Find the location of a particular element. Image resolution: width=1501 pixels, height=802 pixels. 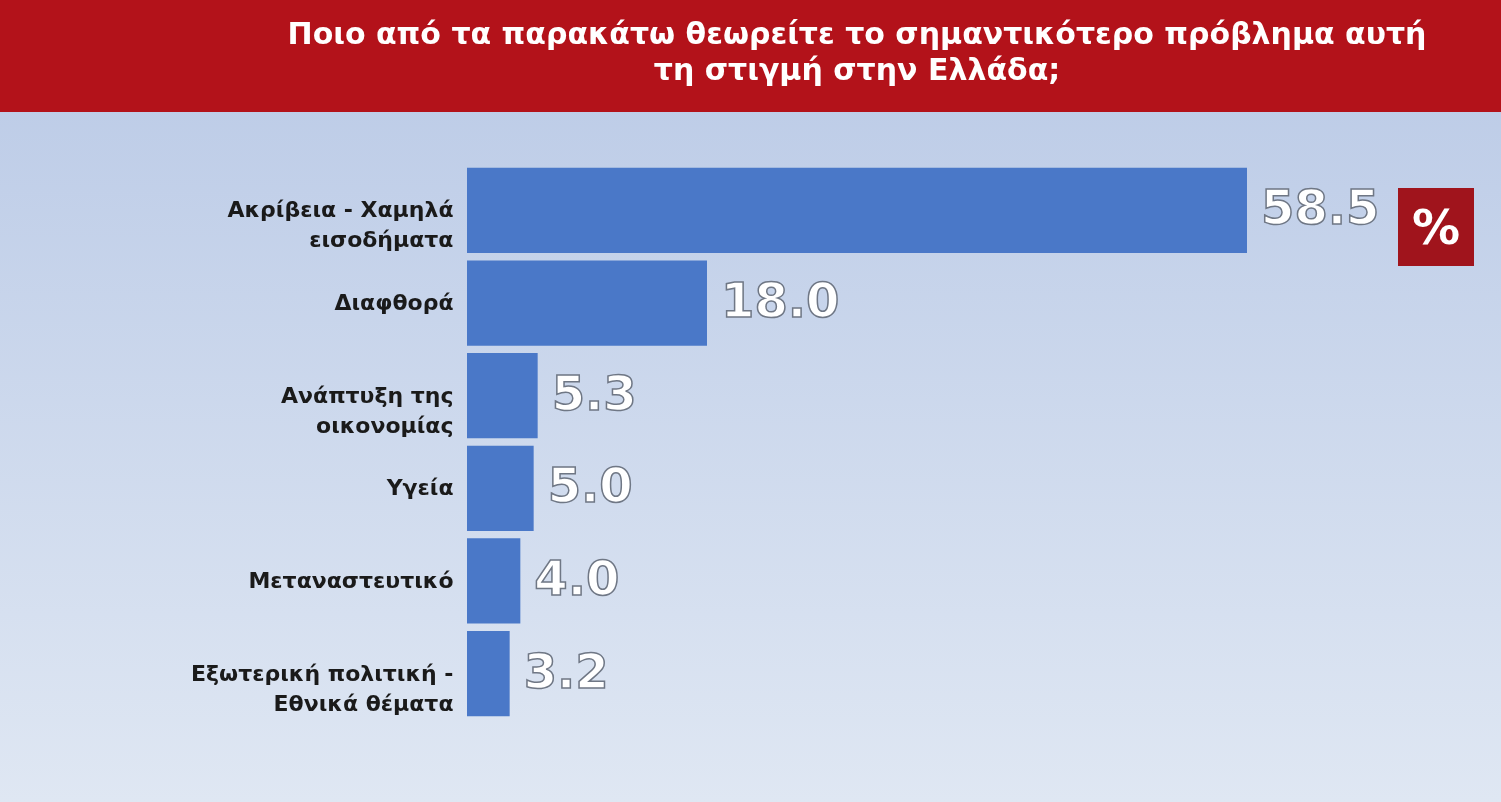

data-label: 3.2 is located at coordinates (566, 670).